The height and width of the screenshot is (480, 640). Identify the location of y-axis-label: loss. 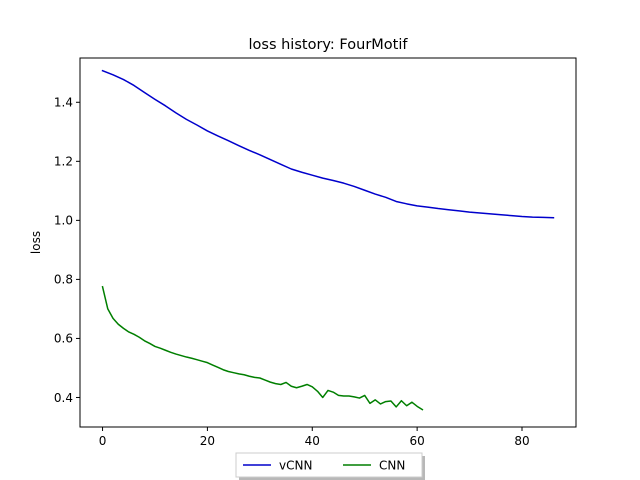
(36, 242).